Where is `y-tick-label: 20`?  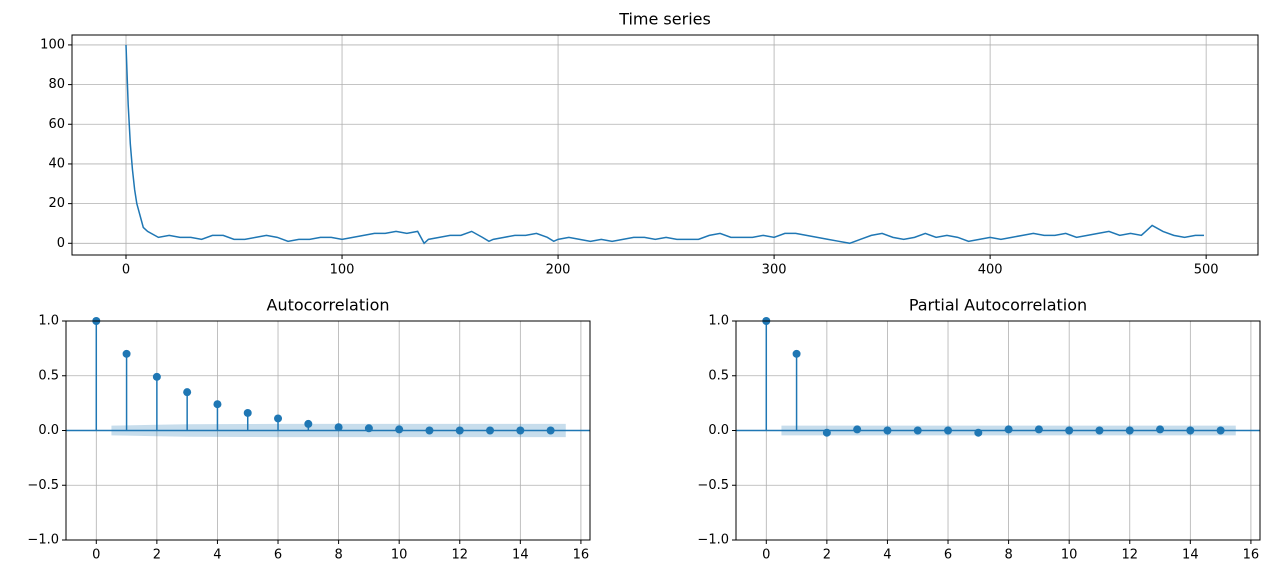
y-tick-label: 20 is located at coordinates (56, 203).